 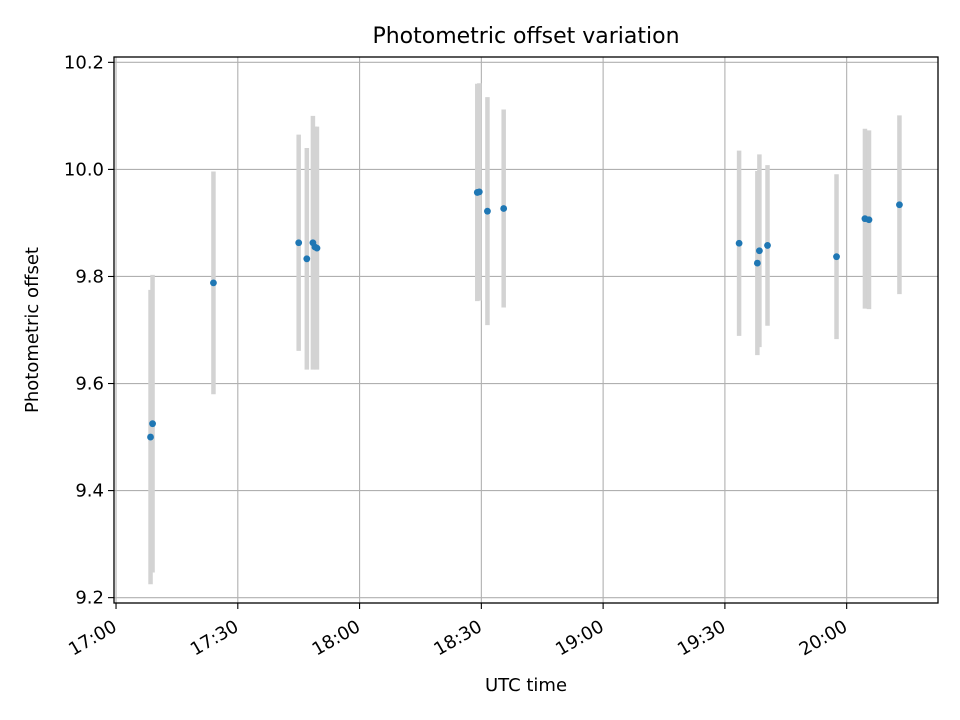 I want to click on y-axis-label: Photometric offset, so click(x=32, y=330).